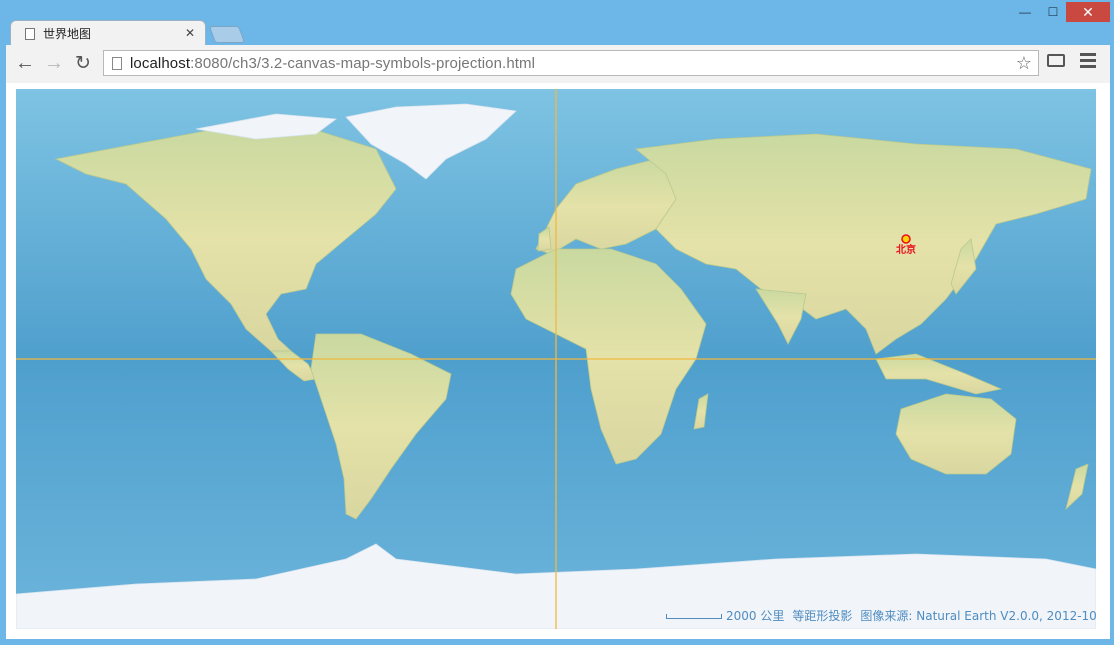 The width and height of the screenshot is (1114, 645). I want to click on scale-bar, so click(694, 616).